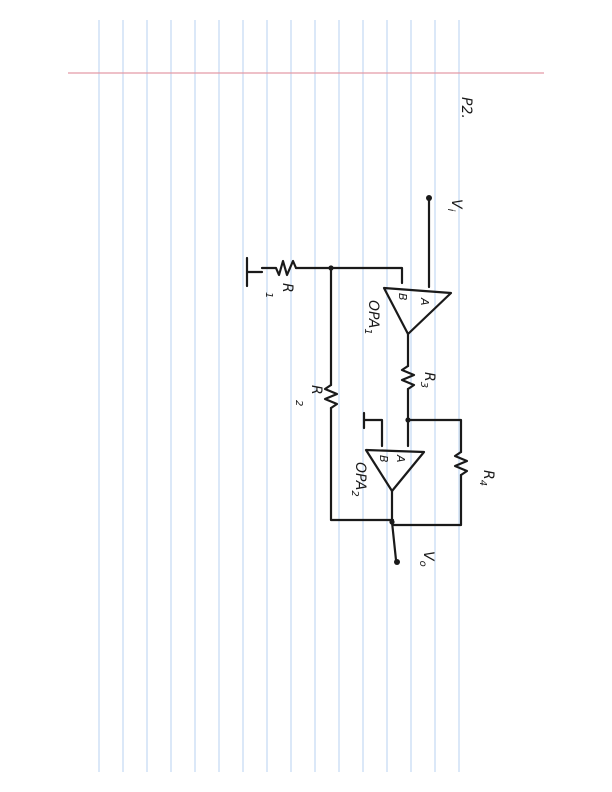  What do you see at coordinates (429, 377) in the screenshot?
I see `resistor-r3-label: R` at bounding box center [429, 377].